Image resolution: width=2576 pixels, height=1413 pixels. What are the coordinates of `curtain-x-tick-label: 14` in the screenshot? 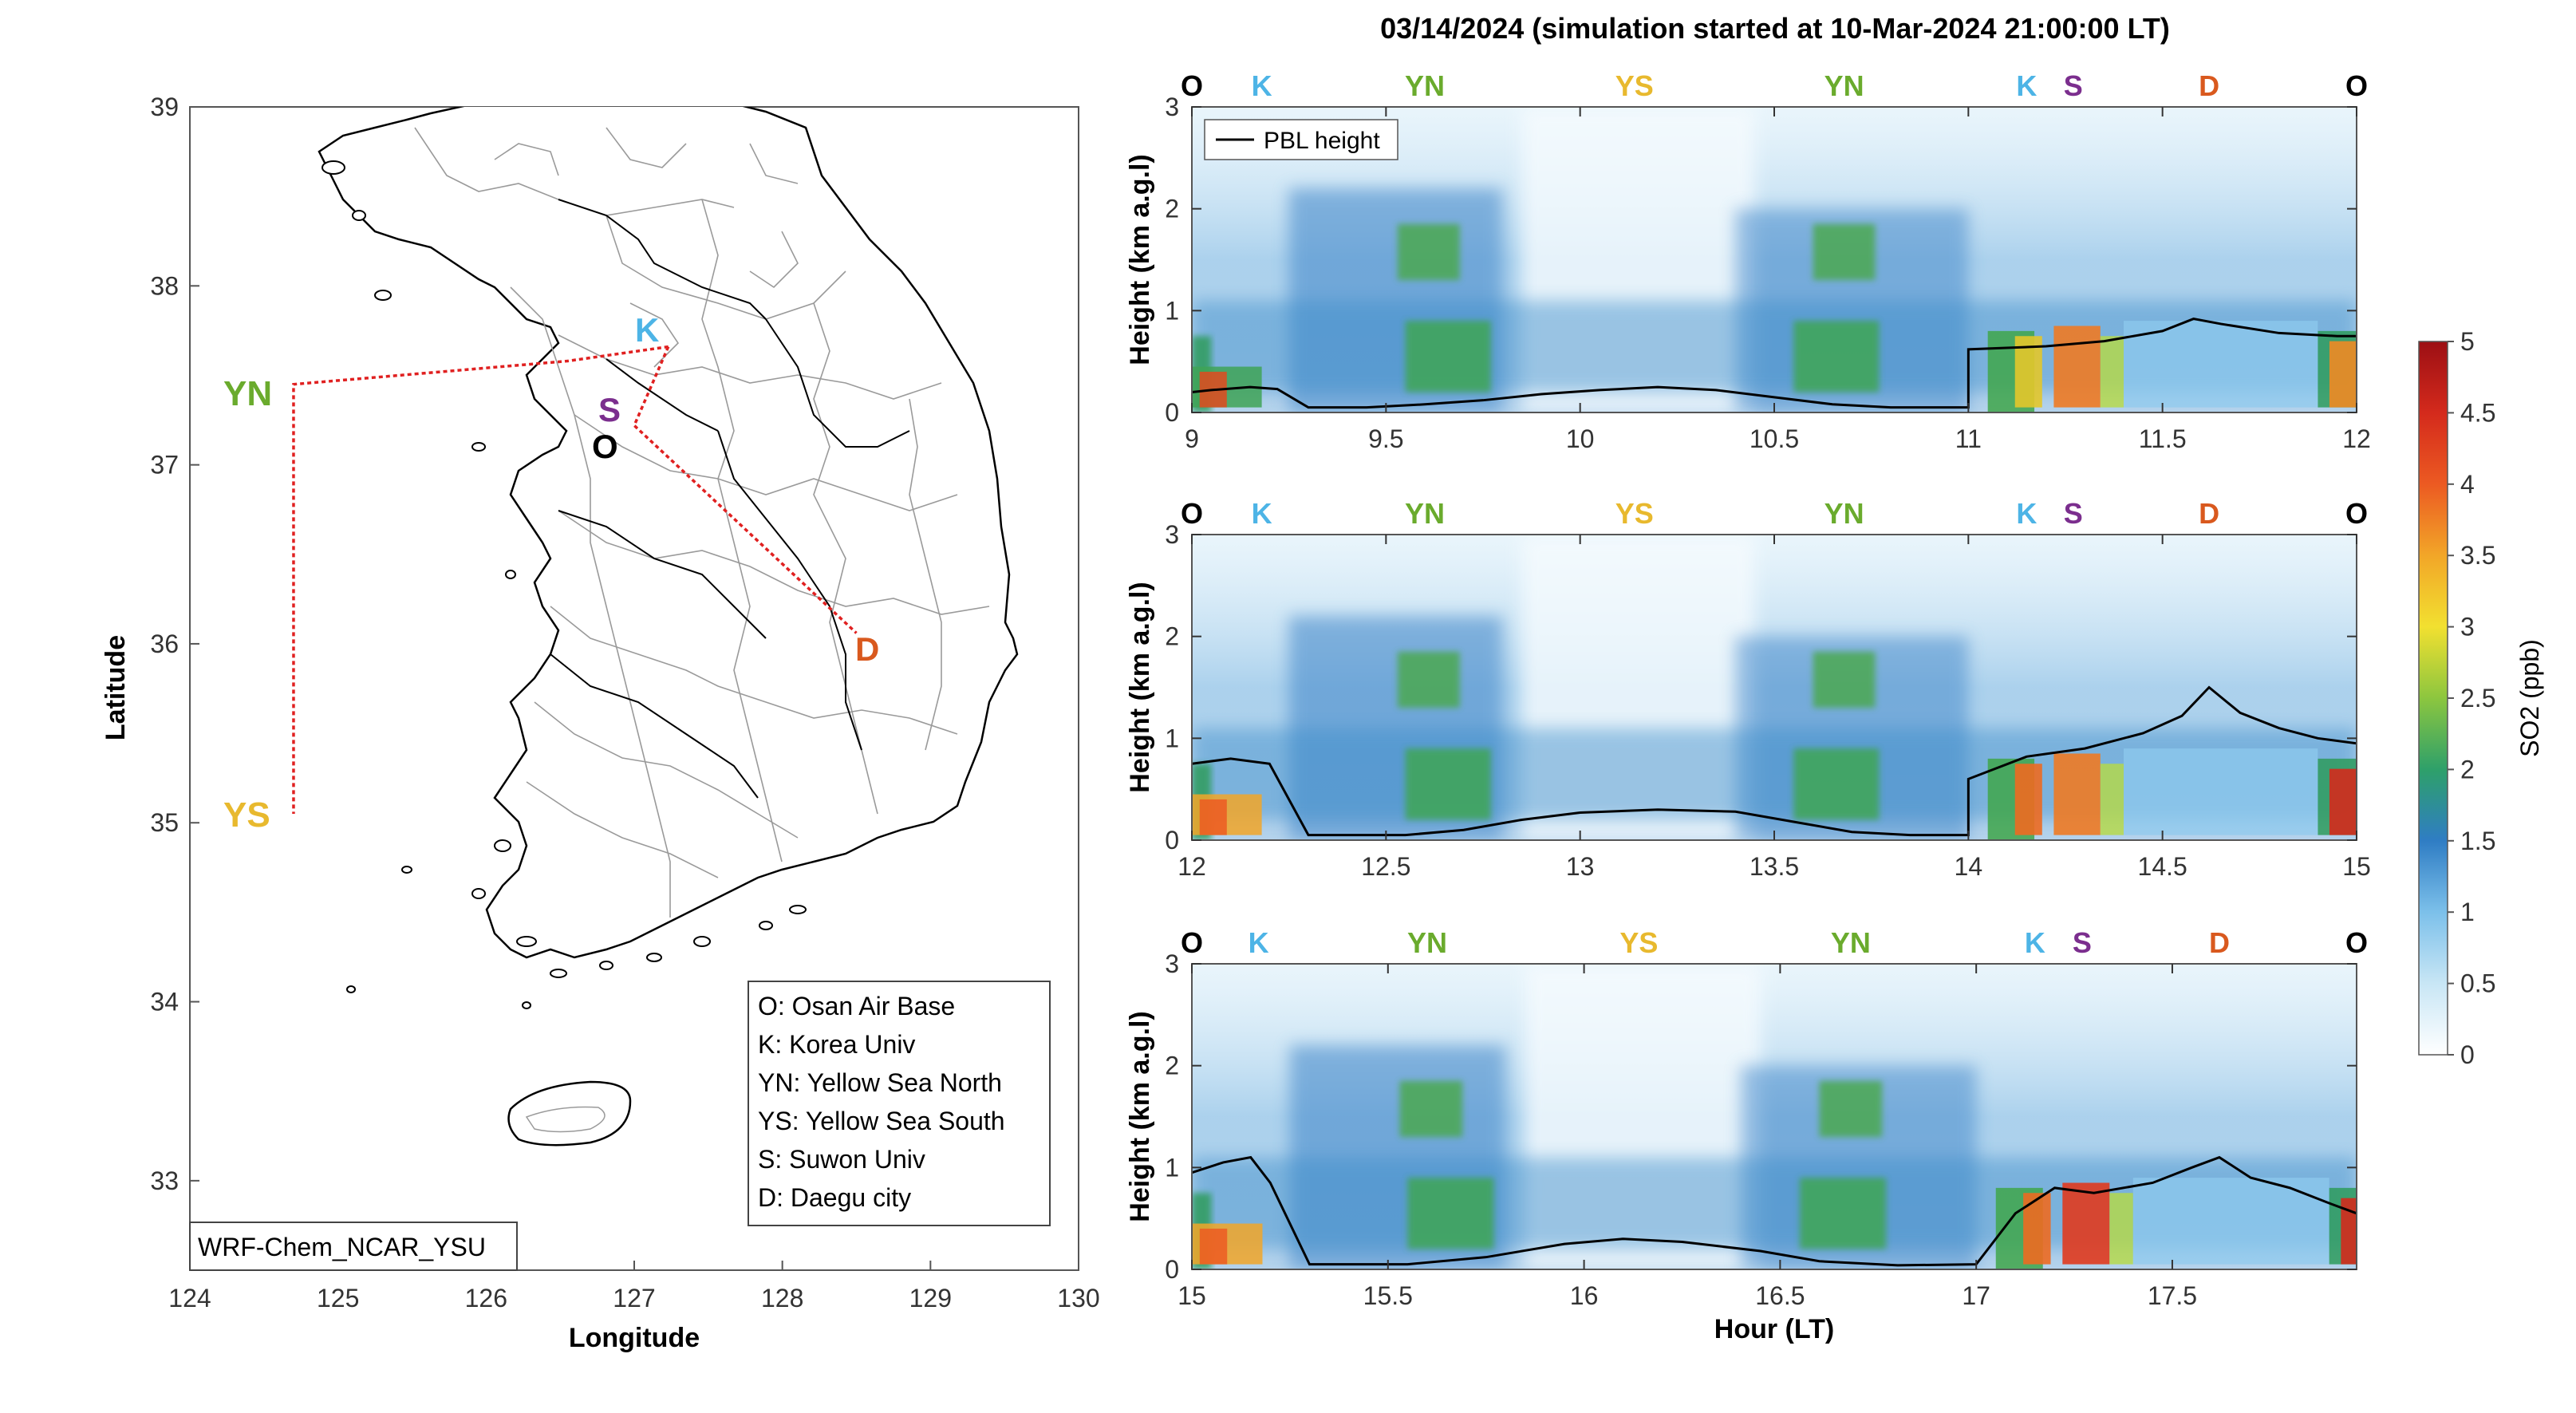 It's located at (1969, 866).